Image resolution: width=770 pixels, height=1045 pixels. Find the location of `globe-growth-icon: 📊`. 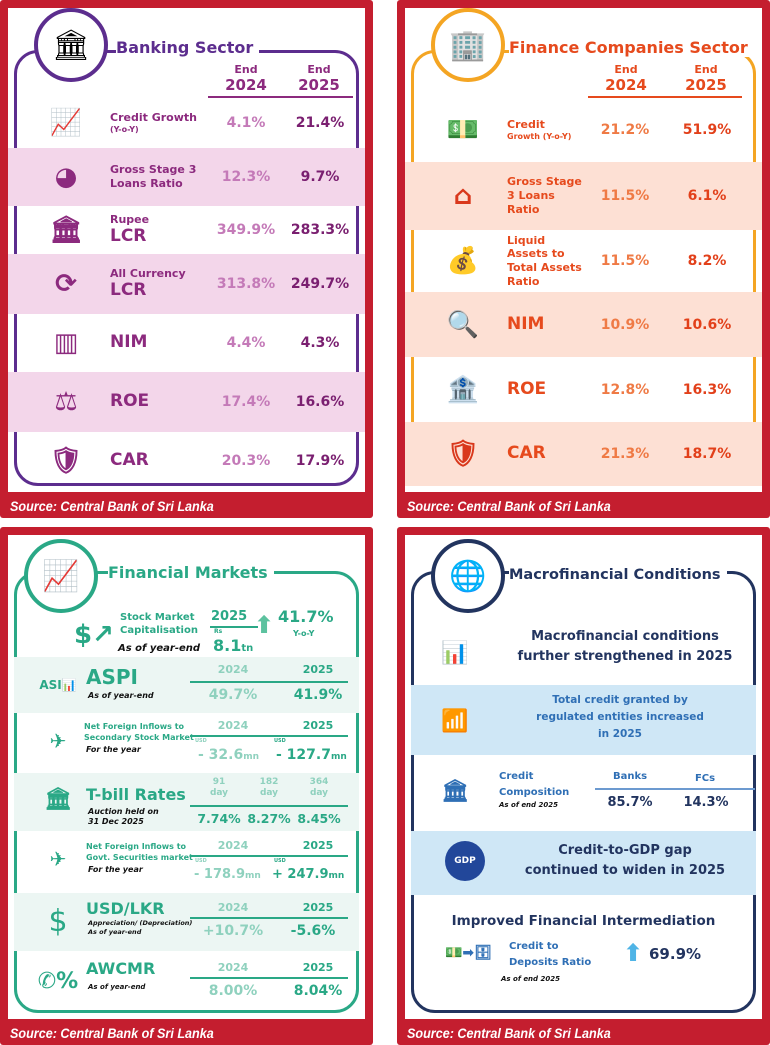

globe-growth-icon: 📊 is located at coordinates (455, 653).